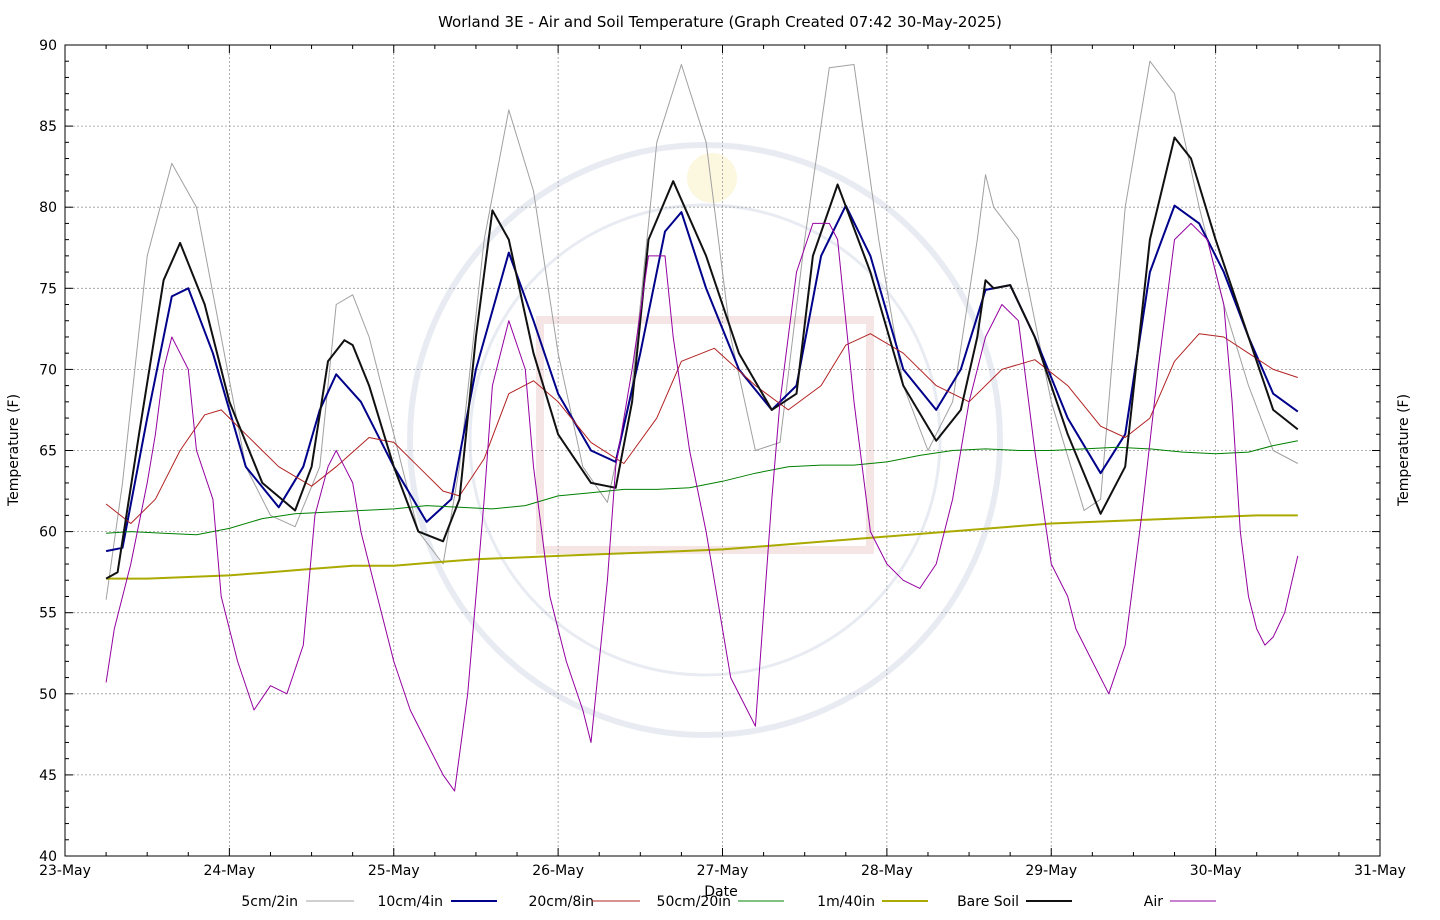  Describe the element at coordinates (846, 902) in the screenshot. I see `legend-label: 1m/40in` at that location.